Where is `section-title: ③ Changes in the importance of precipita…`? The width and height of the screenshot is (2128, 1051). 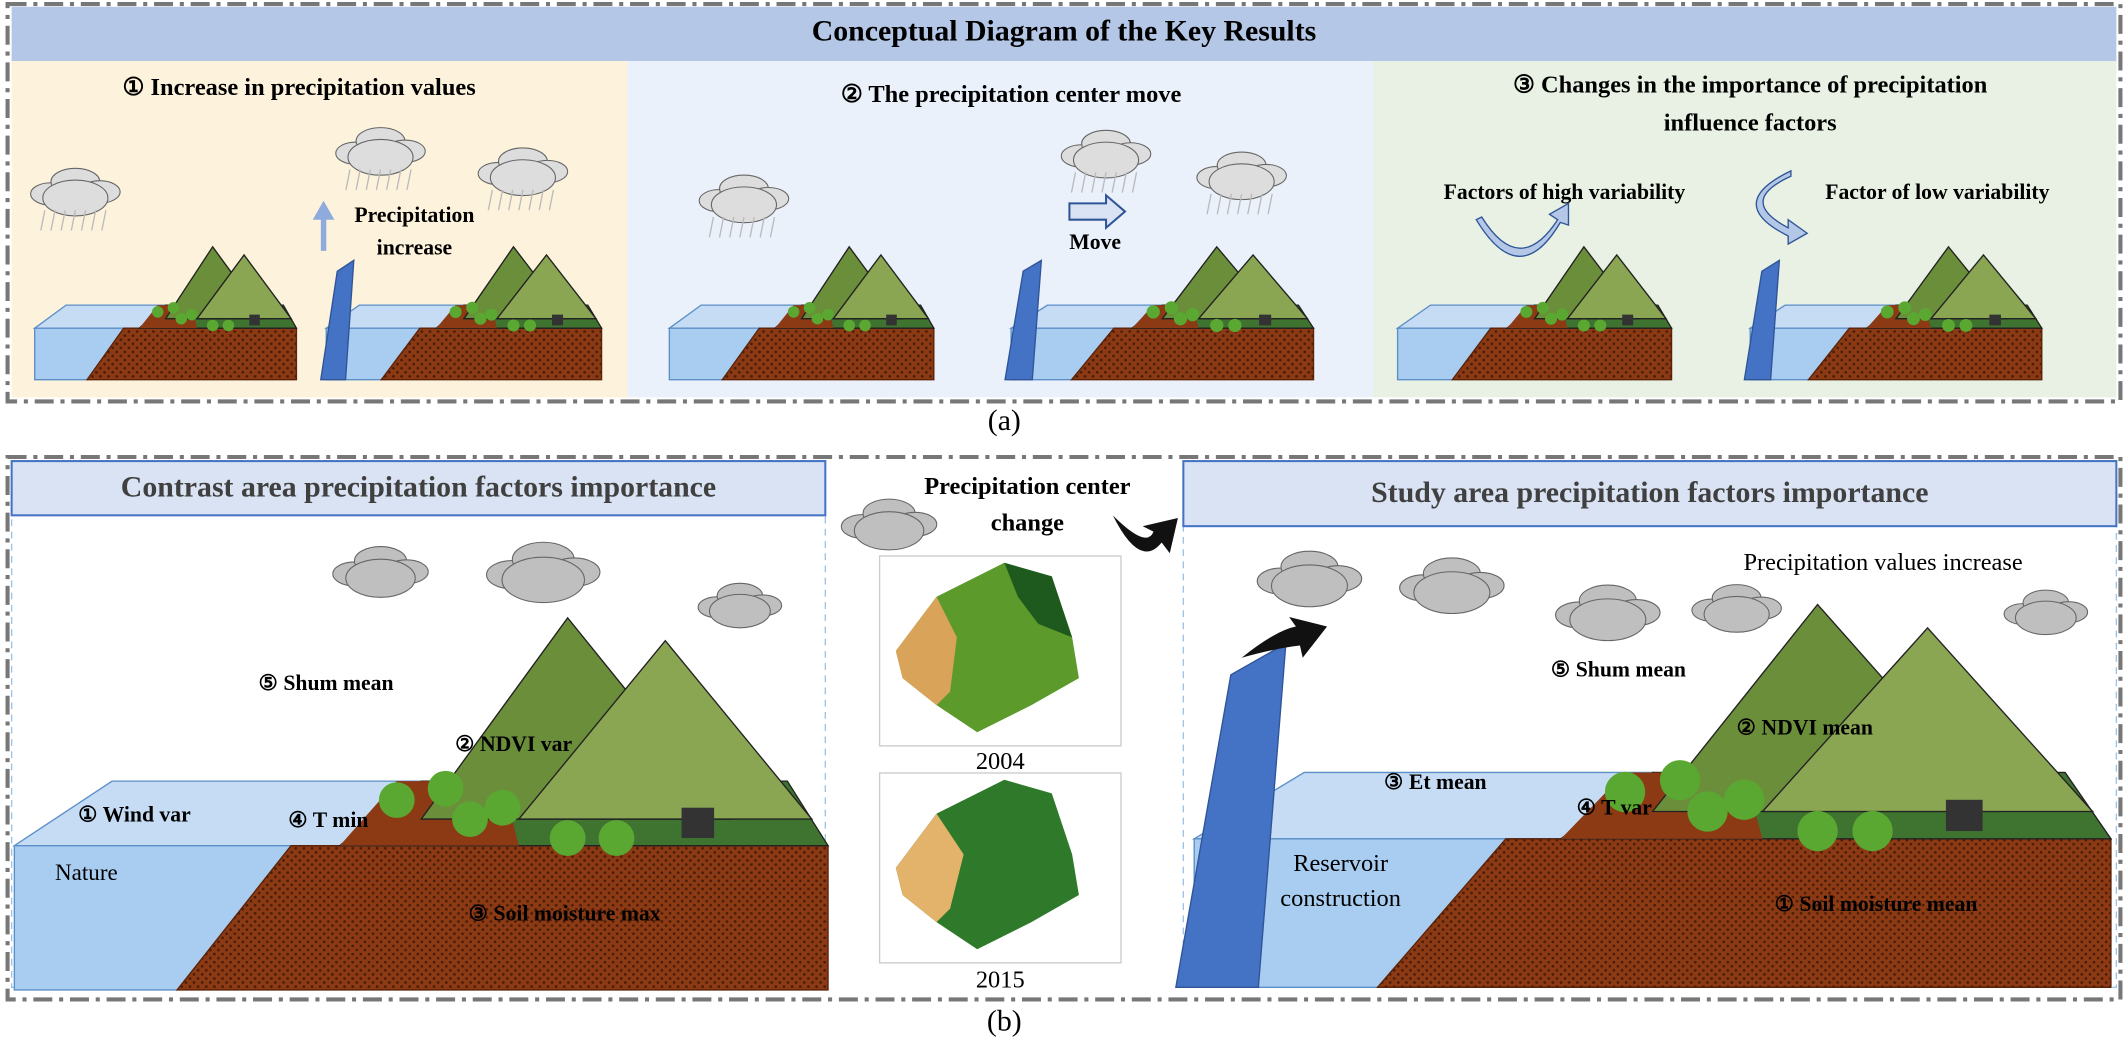 section-title: ③ Changes in the importance of precipita… is located at coordinates (1750, 84).